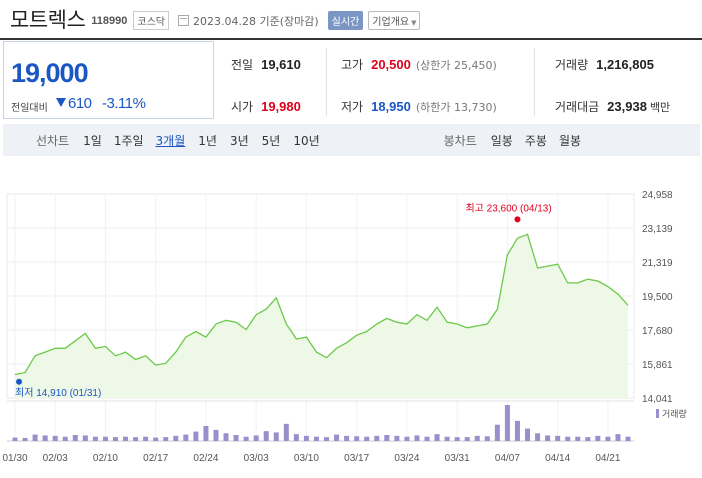 This screenshot has height=478, width=702. What do you see at coordinates (501, 140) in the screenshot?
I see `candle-daily: 일봉` at bounding box center [501, 140].